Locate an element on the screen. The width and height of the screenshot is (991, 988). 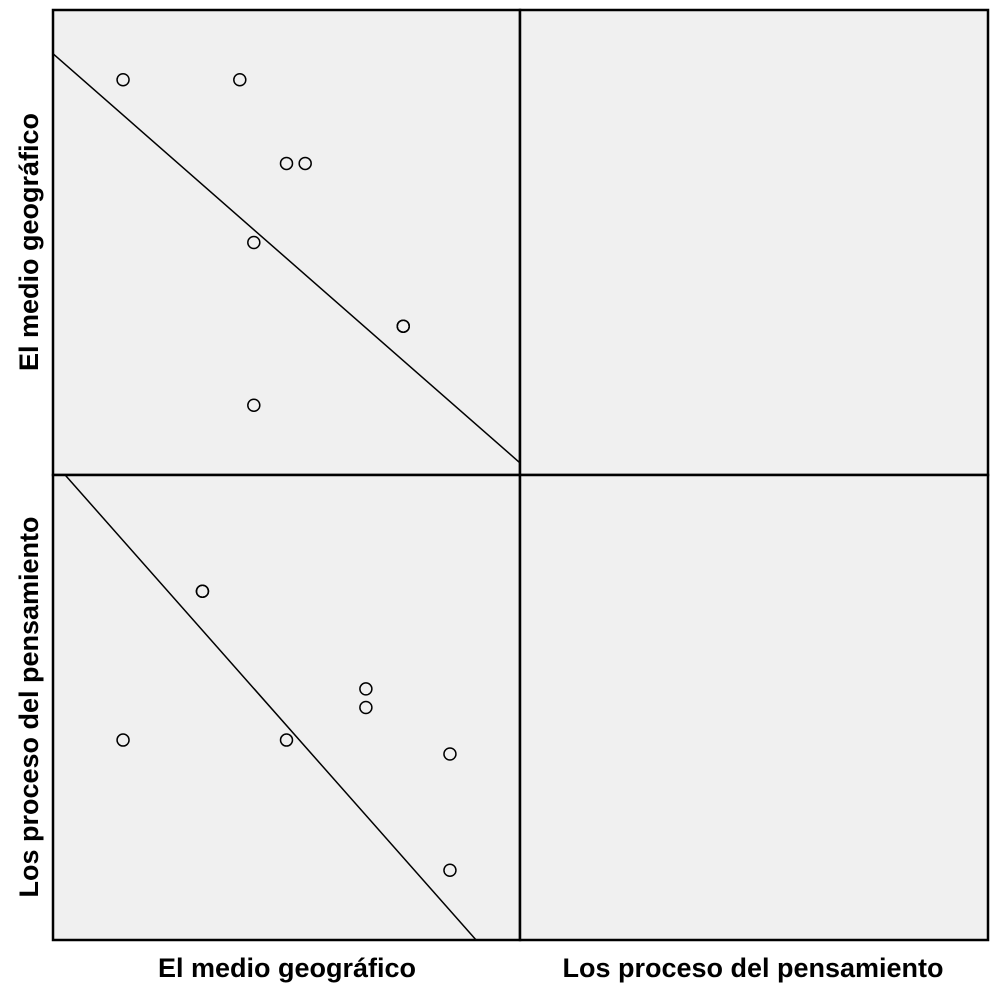
row-label-proceso-pensamiento: Los proceso del pensamiento is located at coordinates (29, 706).